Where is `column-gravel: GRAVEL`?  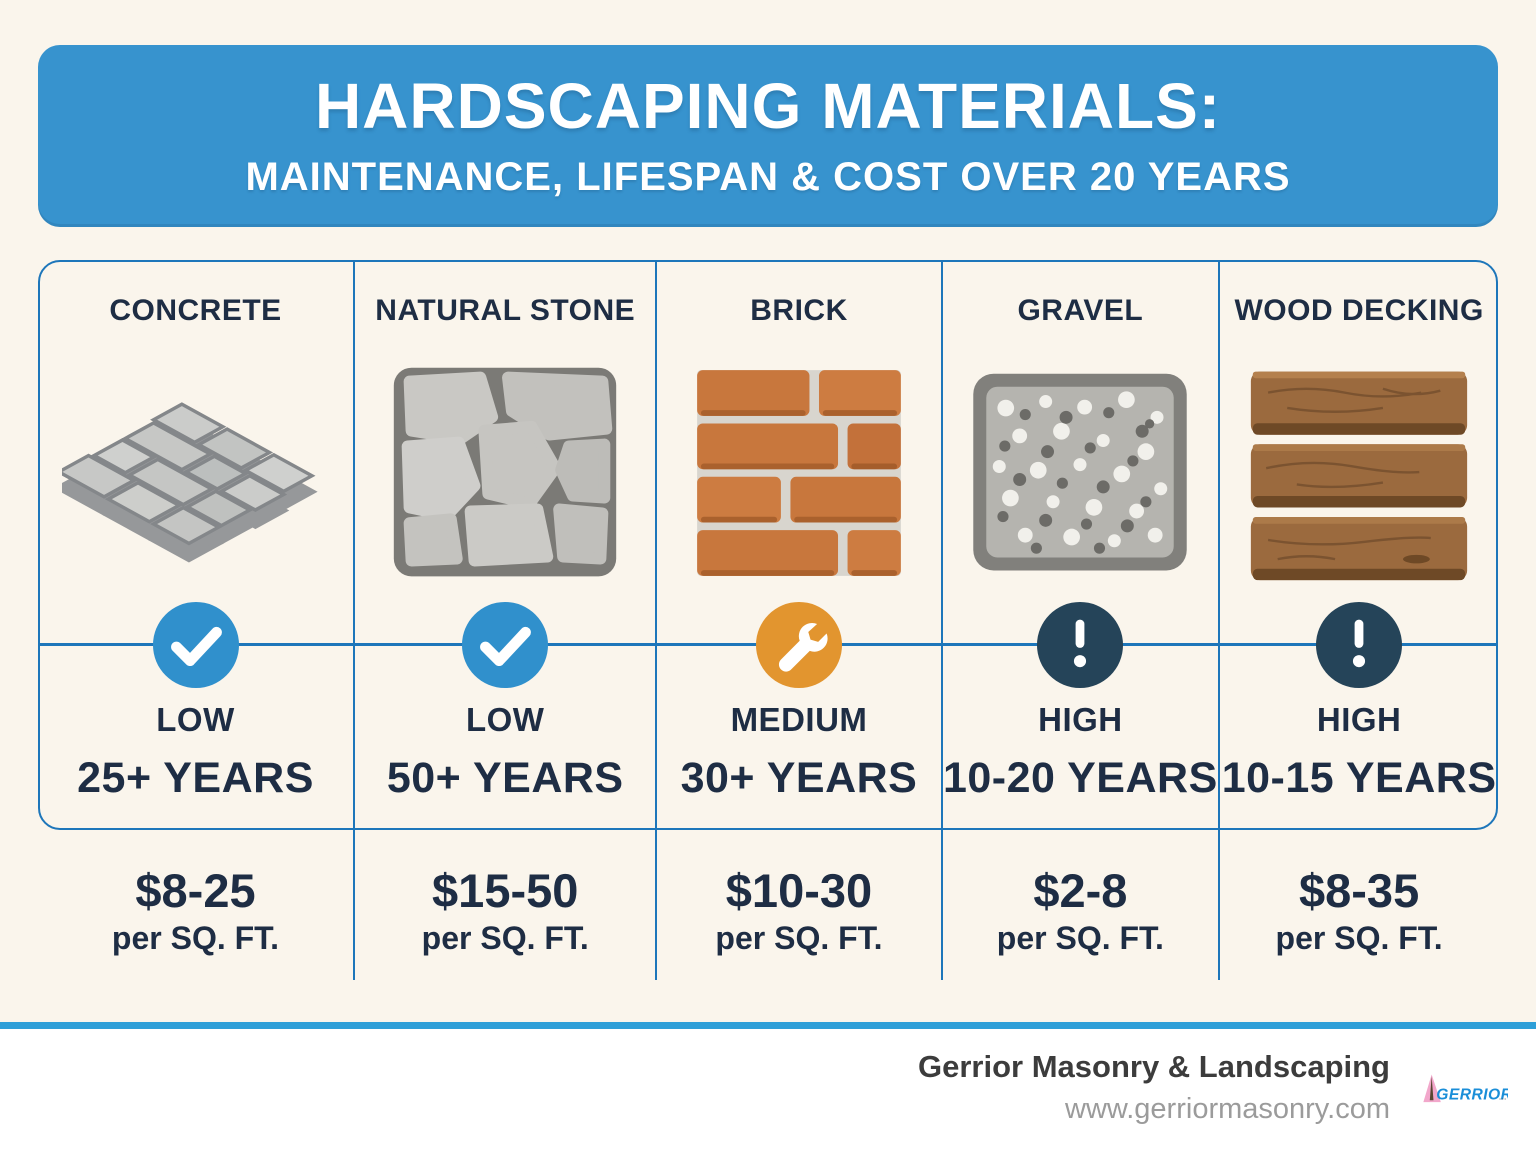
column-gravel: GRAVEL is located at coordinates (1082, 620).